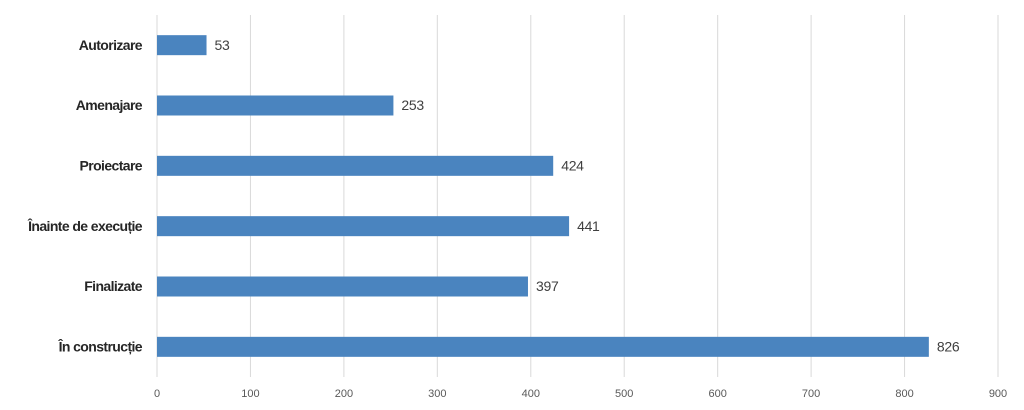 The height and width of the screenshot is (410, 1024). What do you see at coordinates (624, 394) in the screenshot?
I see `x-tick-label: 500` at bounding box center [624, 394].